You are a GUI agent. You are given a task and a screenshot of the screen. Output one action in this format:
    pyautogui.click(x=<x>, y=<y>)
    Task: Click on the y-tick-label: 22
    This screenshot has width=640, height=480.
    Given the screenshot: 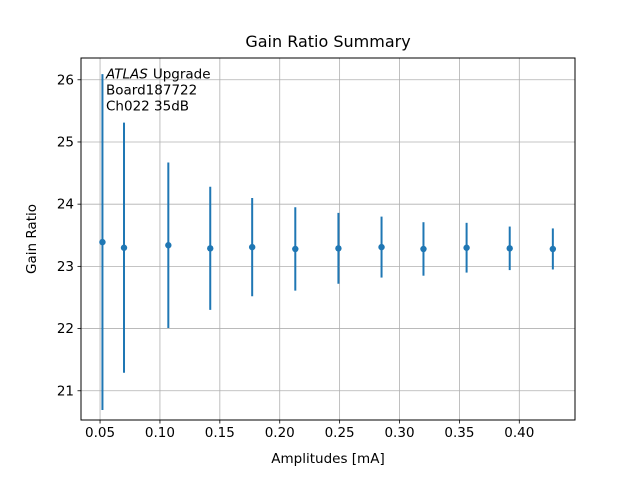 What is the action you would take?
    pyautogui.click(x=65, y=329)
    